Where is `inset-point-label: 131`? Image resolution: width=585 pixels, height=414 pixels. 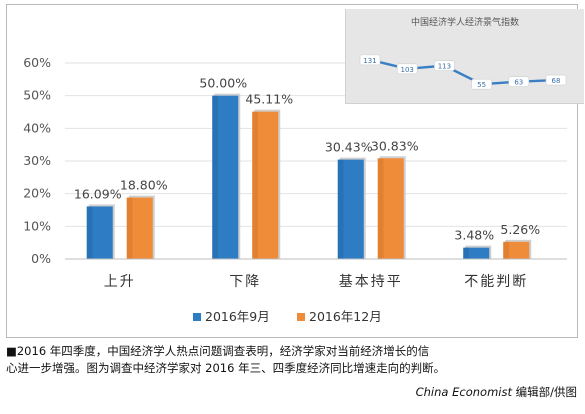
inset-point-label: 131 is located at coordinates (369, 61).